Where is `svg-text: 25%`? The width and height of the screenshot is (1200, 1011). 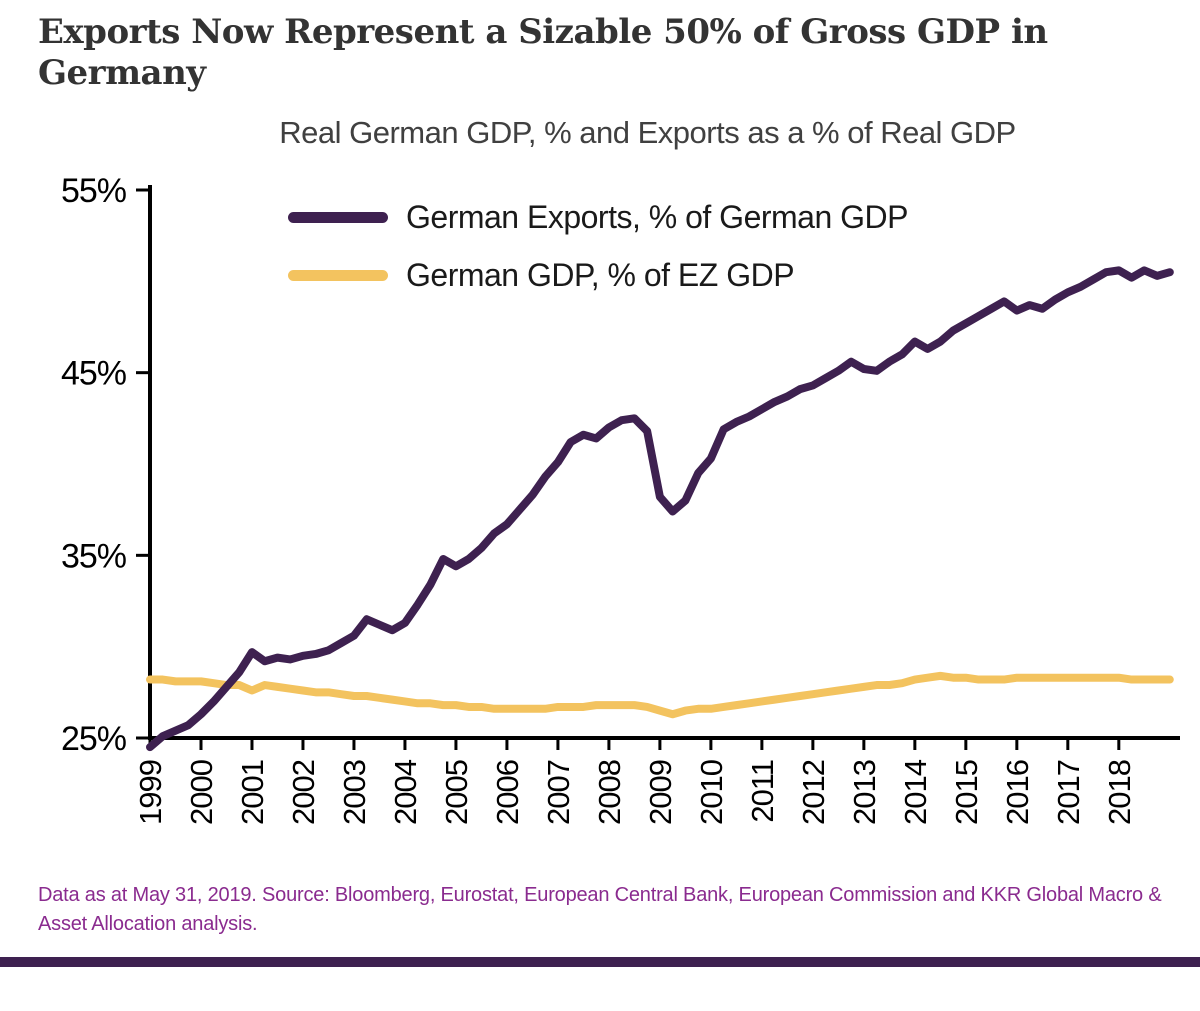
svg-text: 25% is located at coordinates (94, 739).